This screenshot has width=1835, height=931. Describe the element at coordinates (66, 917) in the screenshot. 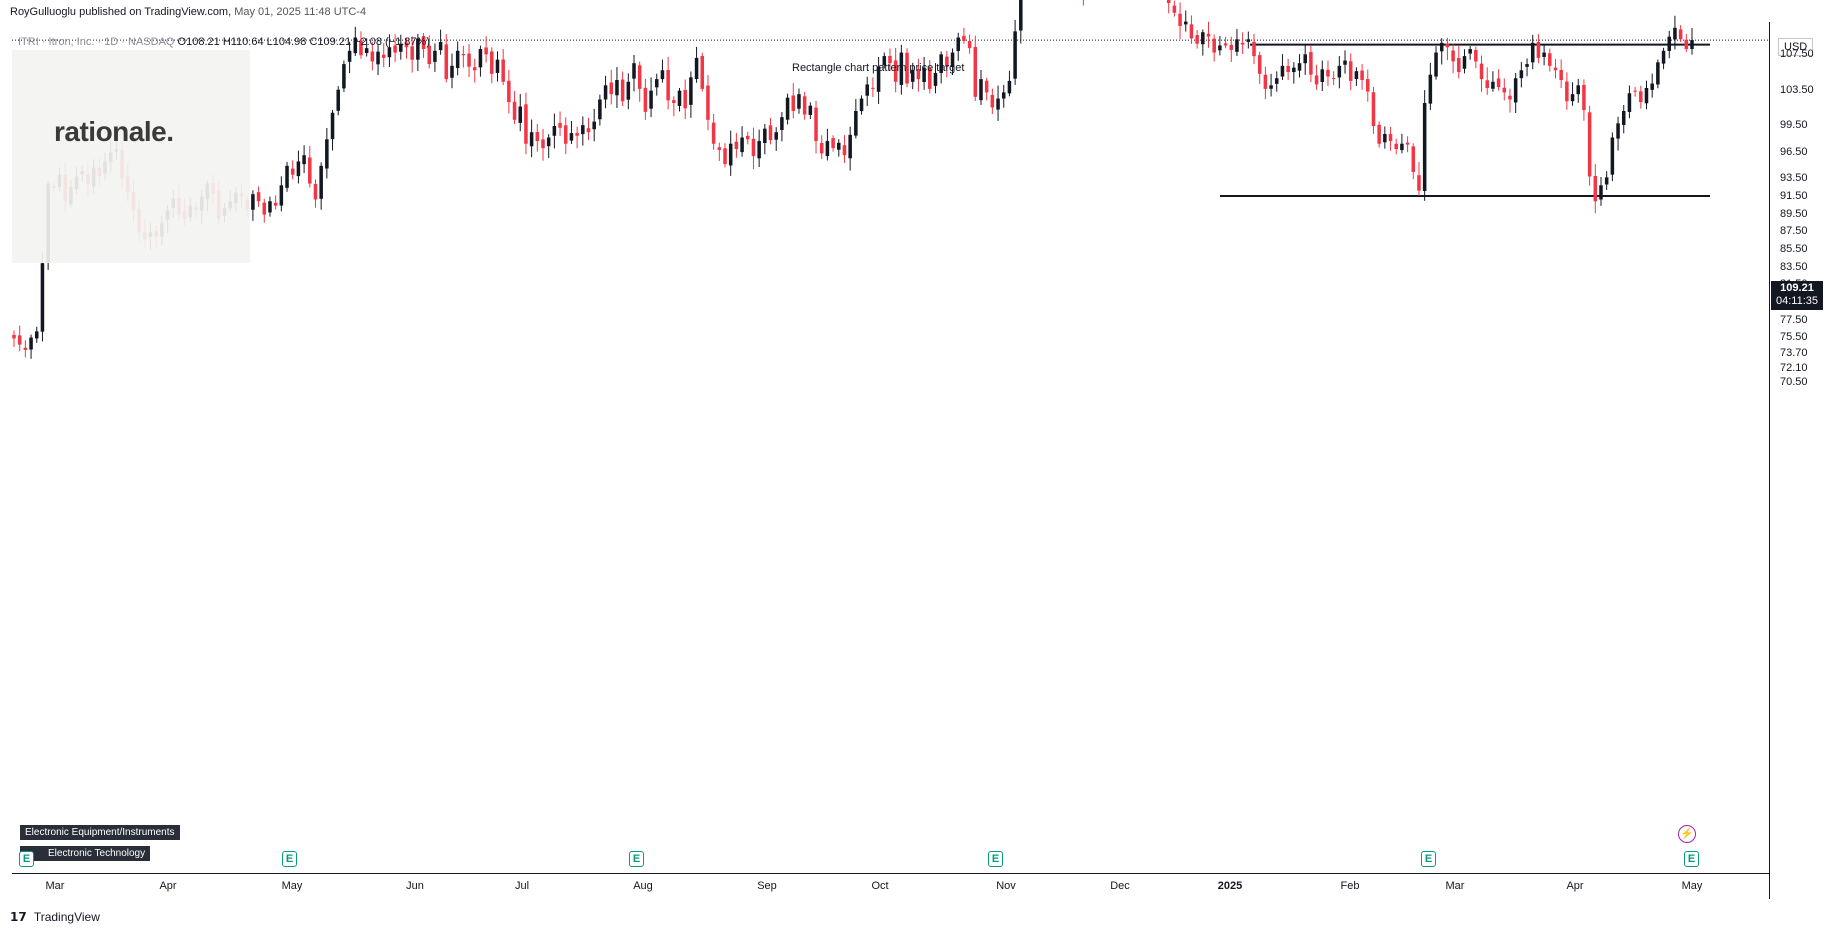

I see `footer-brand-text: TradingView` at that location.